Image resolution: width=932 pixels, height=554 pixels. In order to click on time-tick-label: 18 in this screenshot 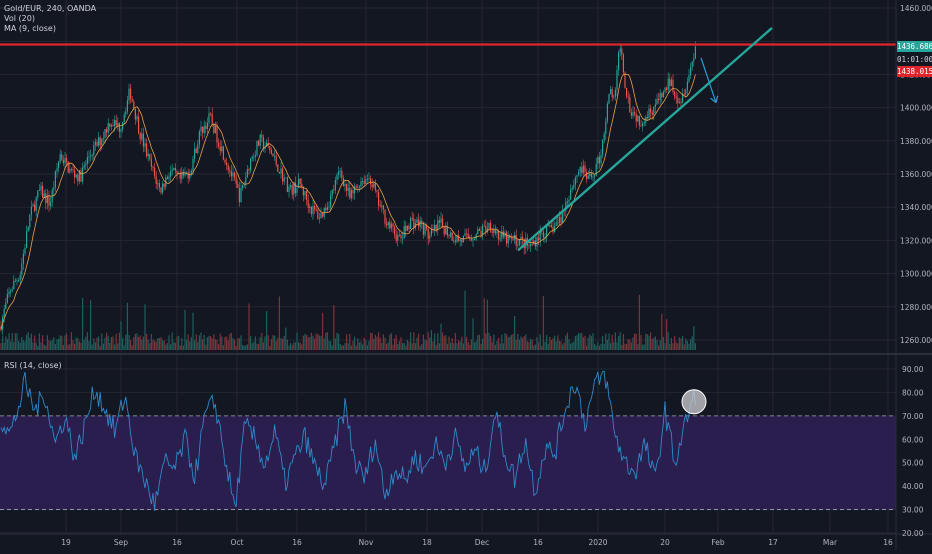, I will do `click(427, 542)`.